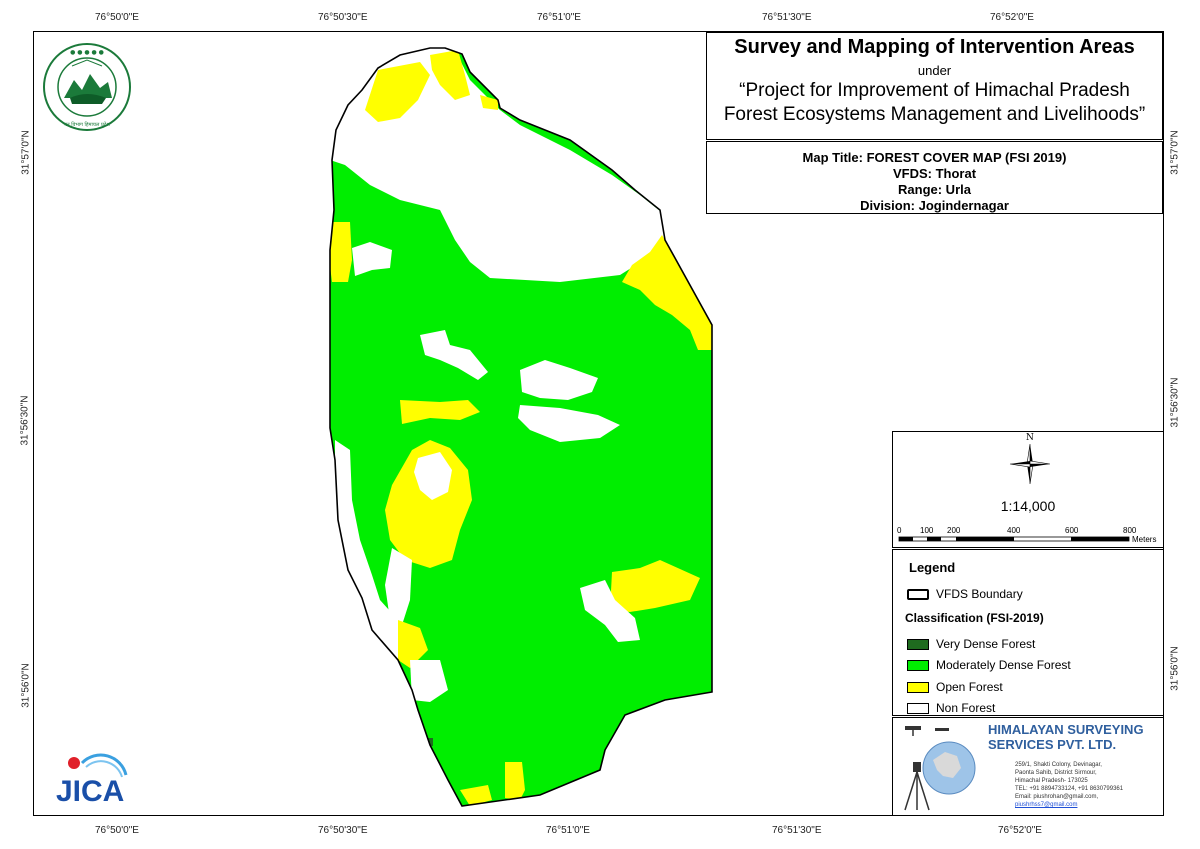 This screenshot has width=1200, height=849. What do you see at coordinates (1046, 805) in the screenshot?
I see `email-link: piushrhss7@gmail.com` at bounding box center [1046, 805].